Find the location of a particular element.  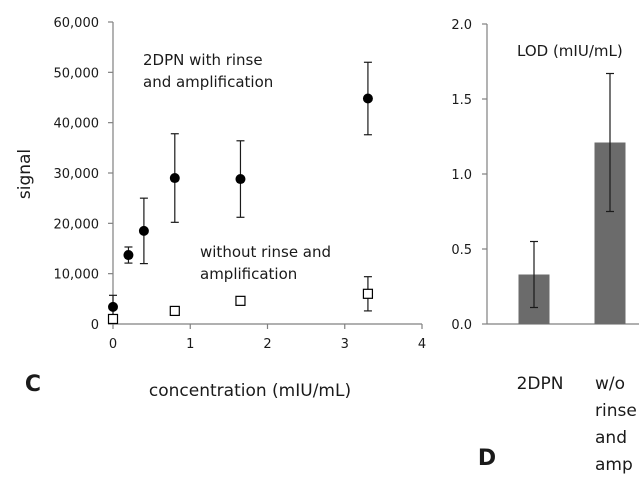

c-y-tick-label: 30,000 is located at coordinates (77, 174).